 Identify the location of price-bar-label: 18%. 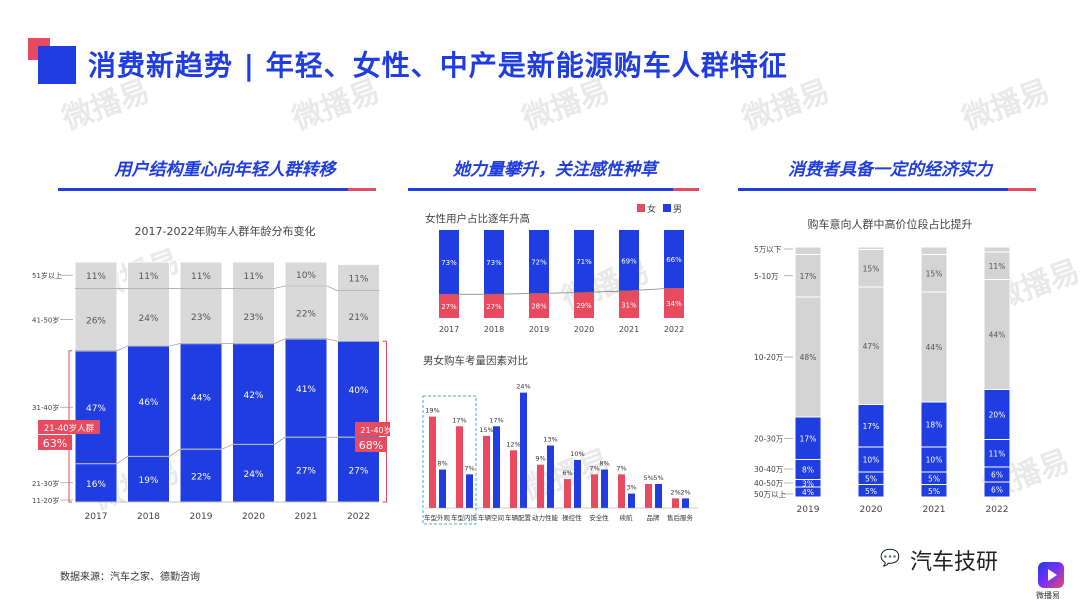
(934, 425).